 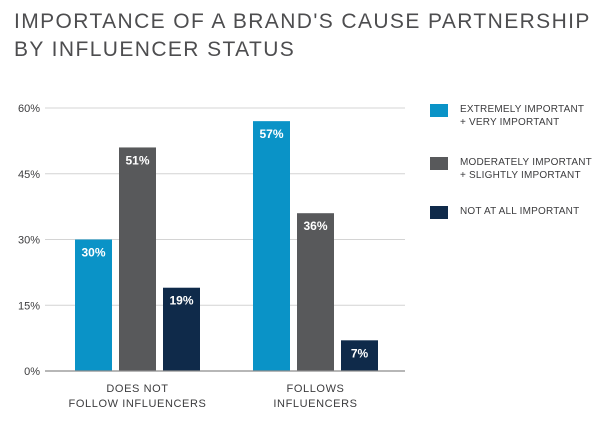 What do you see at coordinates (138, 404) in the screenshot?
I see `x-category-label: FOLLOW INFLUENCERS` at bounding box center [138, 404].